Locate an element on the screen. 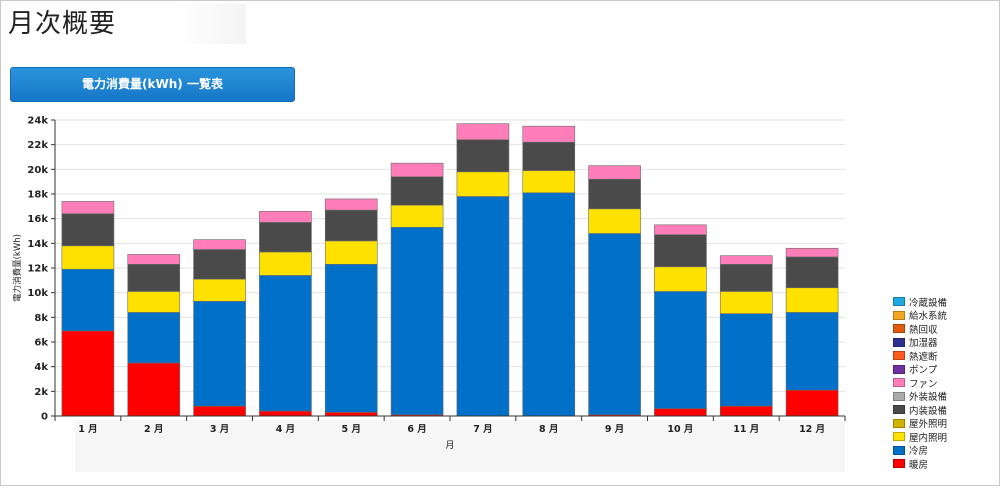 The width and height of the screenshot is (1000, 490). legend-label: ポンプ is located at coordinates (923, 371).